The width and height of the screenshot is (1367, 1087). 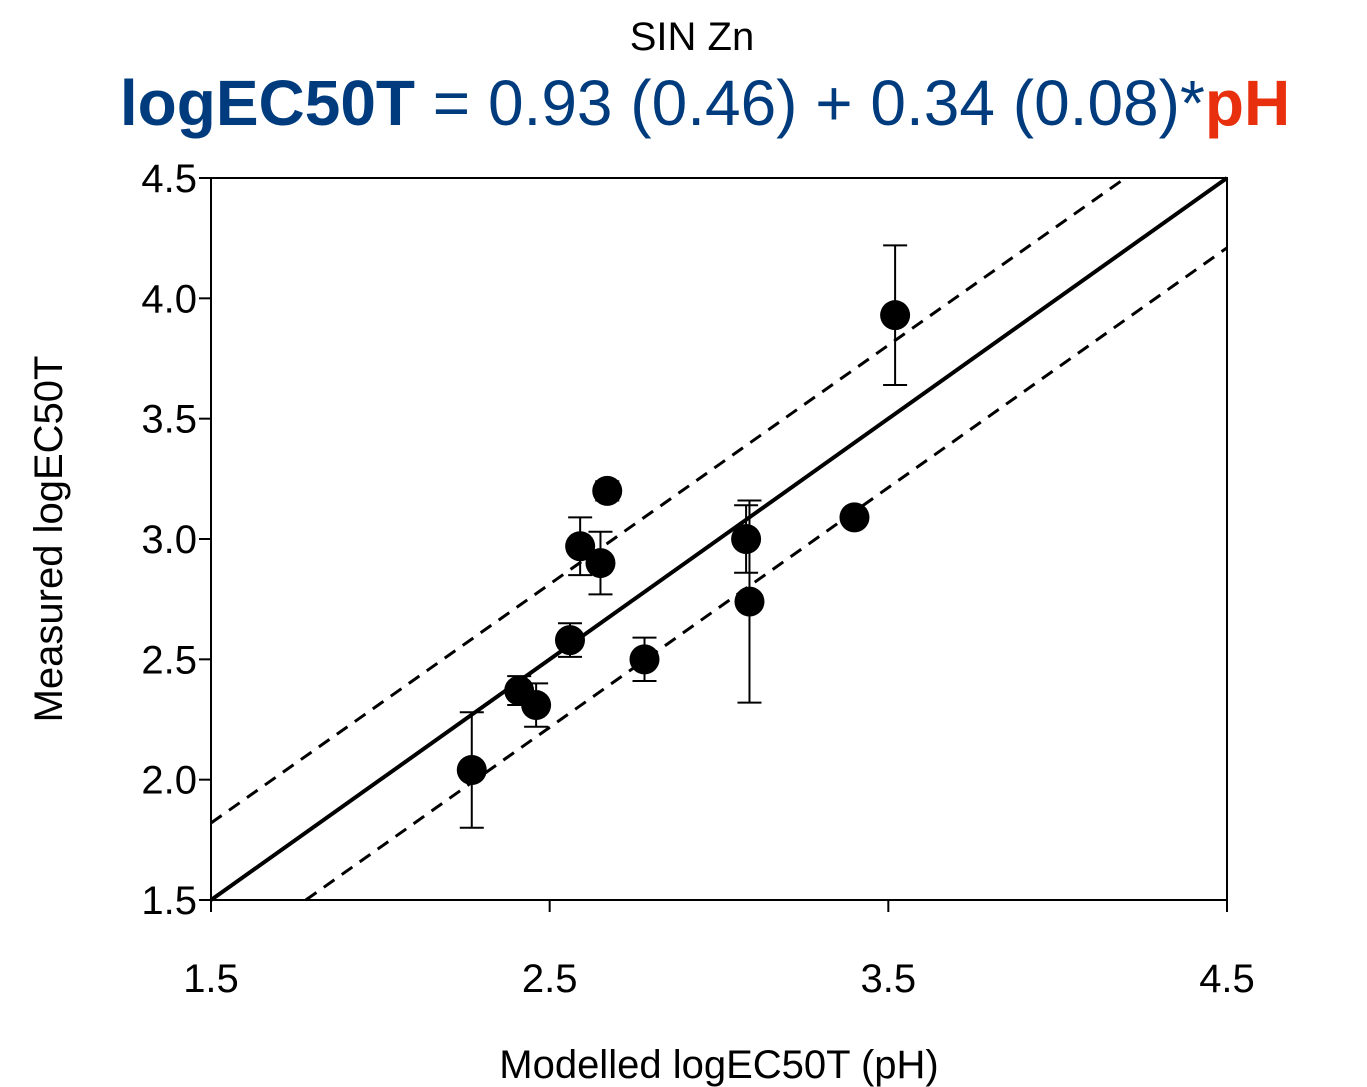 What do you see at coordinates (889, 979) in the screenshot?
I see `x-tick-label: 3.5` at bounding box center [889, 979].